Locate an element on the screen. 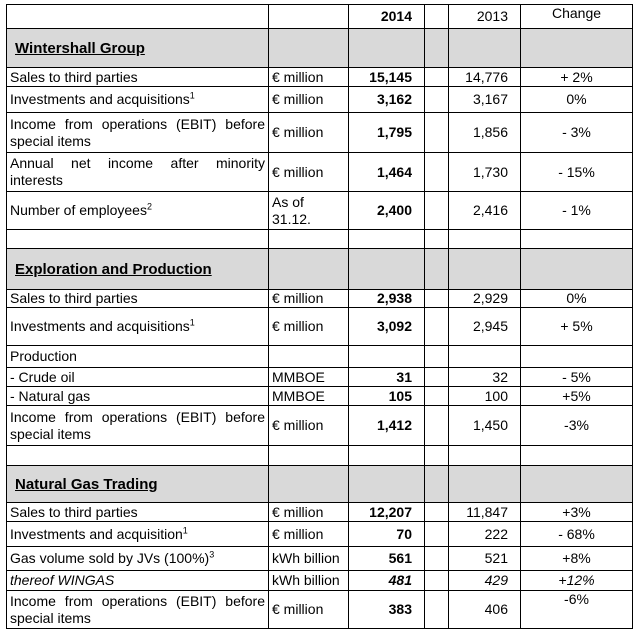 The height and width of the screenshot is (632, 639). change-value: +12% is located at coordinates (576, 580).